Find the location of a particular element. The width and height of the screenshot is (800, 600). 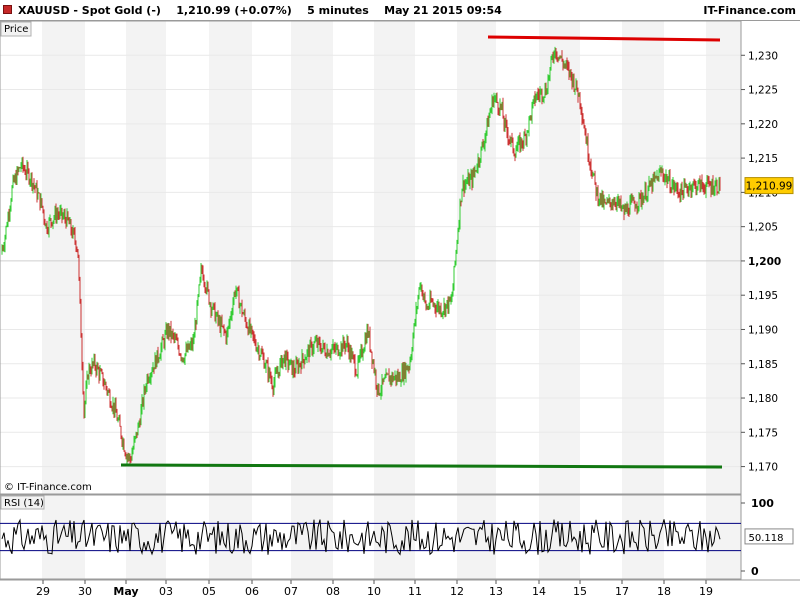

price-panel-label: Price is located at coordinates (16, 29).